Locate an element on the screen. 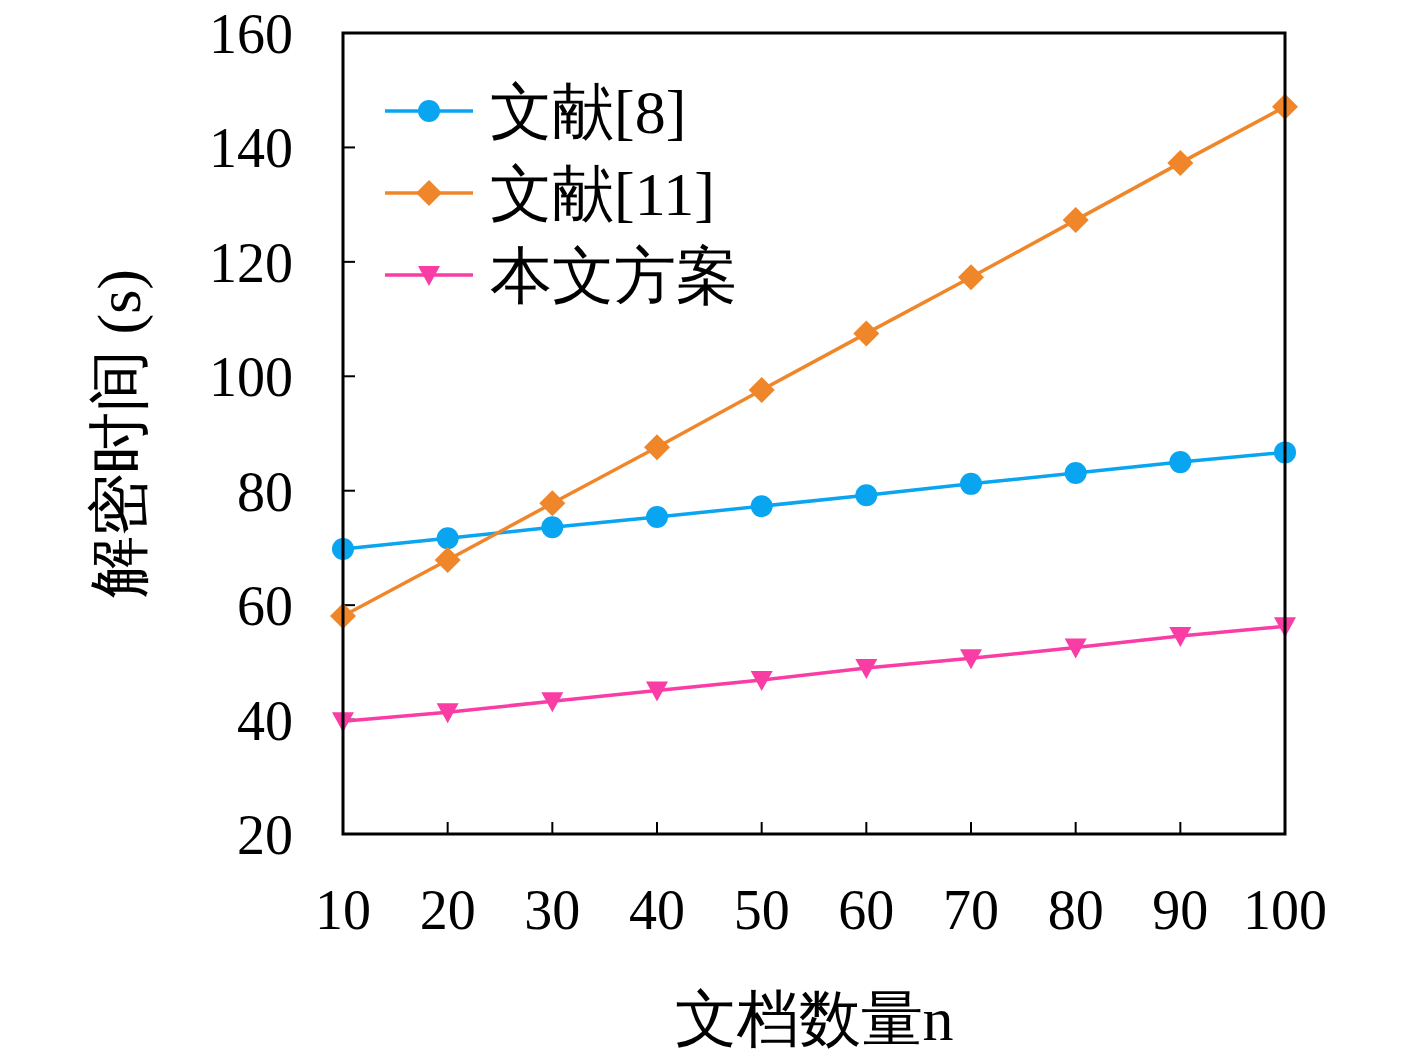 Image resolution: width=1417 pixels, height=1058 pixels. y-tick-label: 120 is located at coordinates (251, 262).